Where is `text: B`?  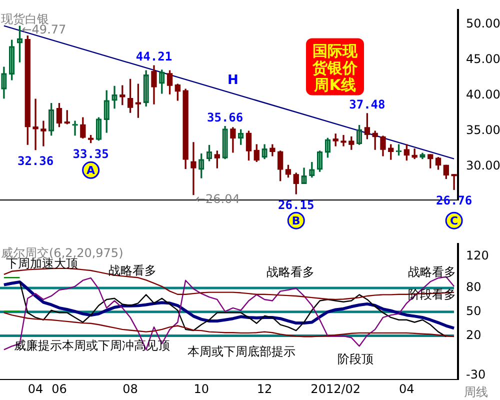
text: B is located at coordinates (296, 221).